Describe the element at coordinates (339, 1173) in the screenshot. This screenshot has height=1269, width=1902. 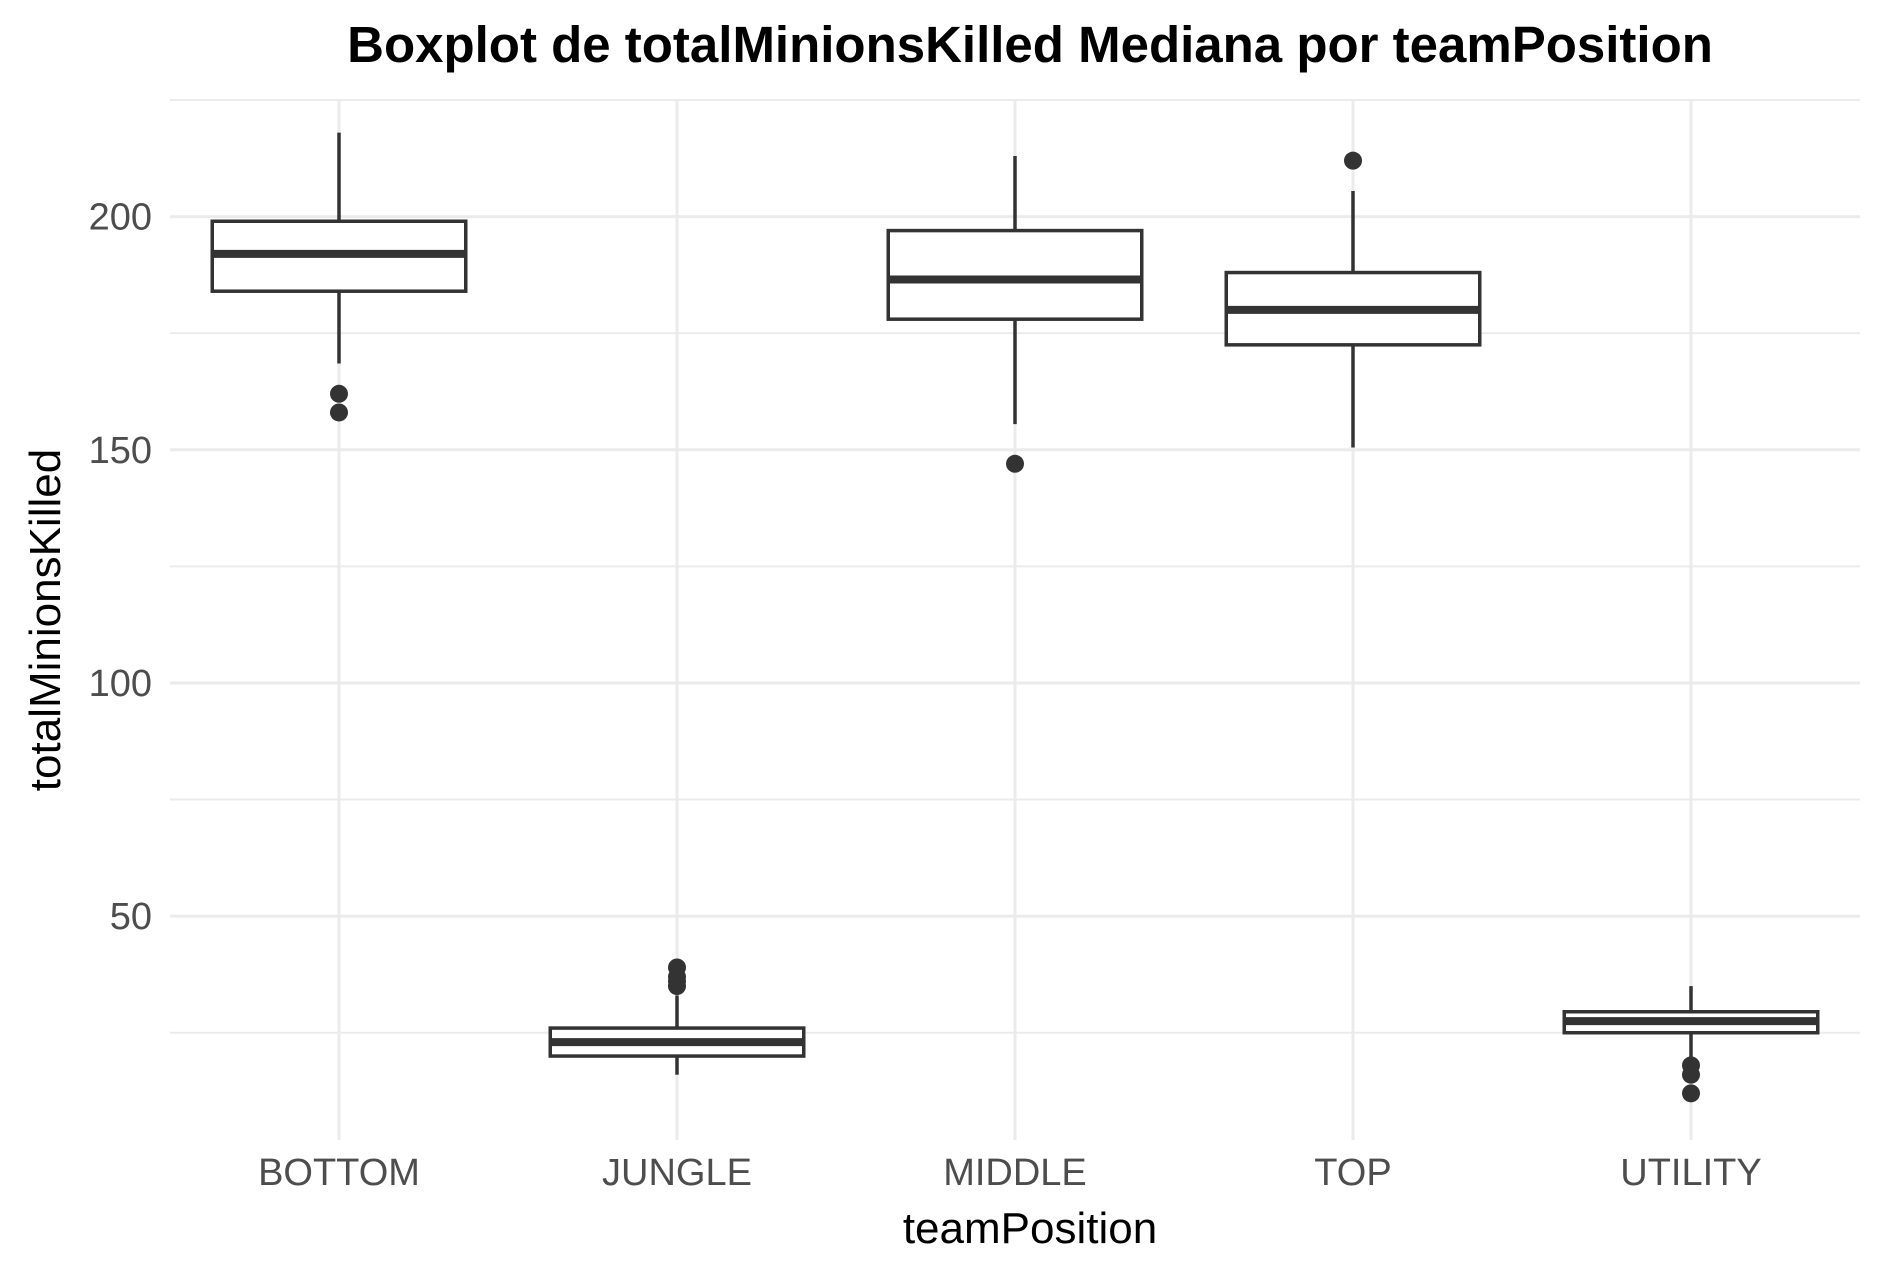
I see `x-tick-label: BOTTOM` at that location.